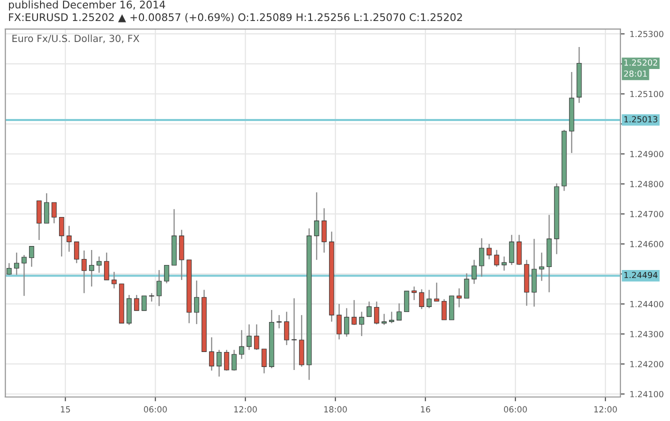 Image resolution: width=670 pixels, height=421 pixels. I want to click on text: published December 16, 2014, so click(87, 5).